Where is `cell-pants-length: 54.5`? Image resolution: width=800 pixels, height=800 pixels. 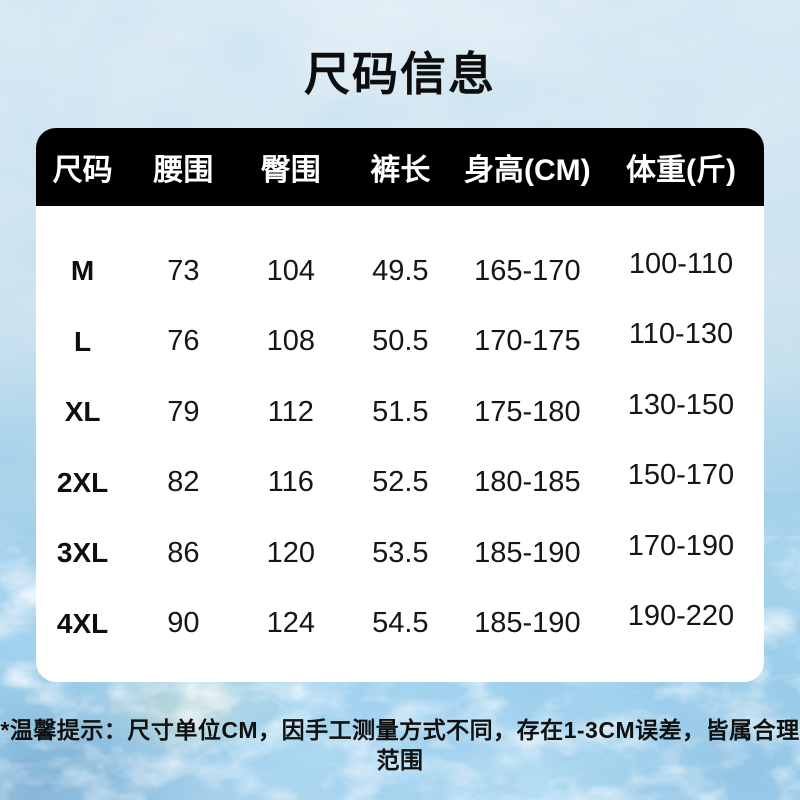 cell-pants-length: 54.5 is located at coordinates (400, 623).